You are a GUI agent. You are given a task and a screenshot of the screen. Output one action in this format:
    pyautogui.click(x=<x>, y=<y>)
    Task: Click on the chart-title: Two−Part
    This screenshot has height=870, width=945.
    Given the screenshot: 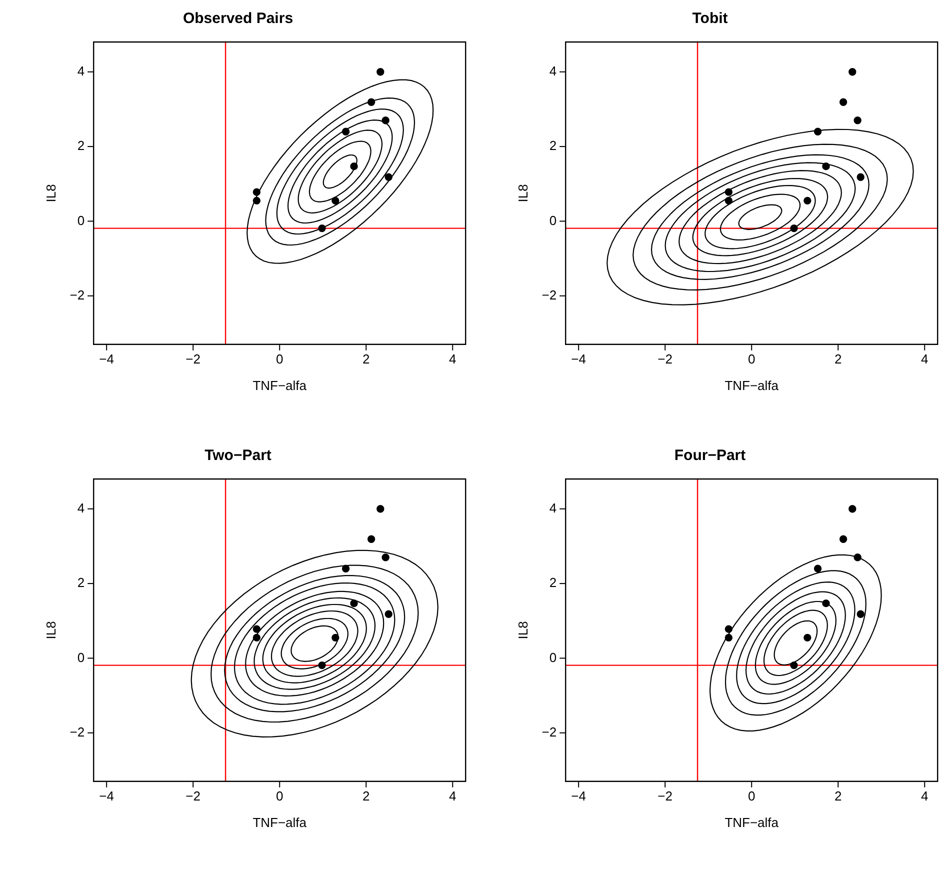 What is the action you would take?
    pyautogui.click(x=238, y=455)
    